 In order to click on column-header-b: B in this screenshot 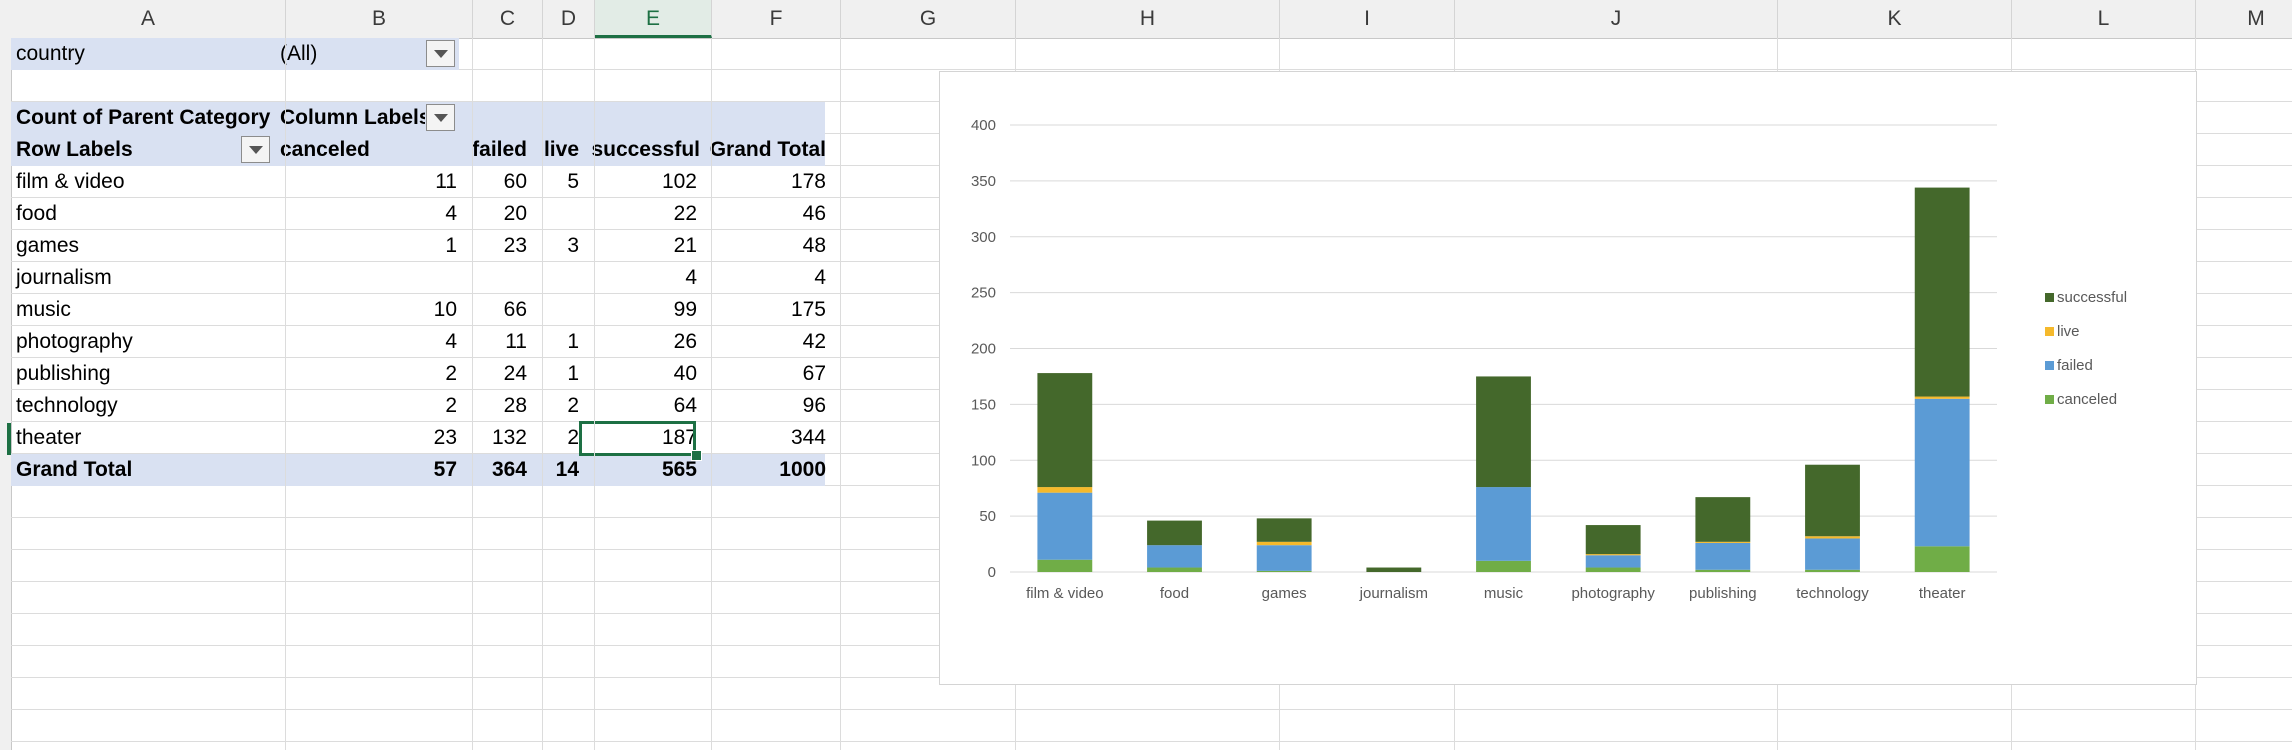, I will do `click(379, 19)`.